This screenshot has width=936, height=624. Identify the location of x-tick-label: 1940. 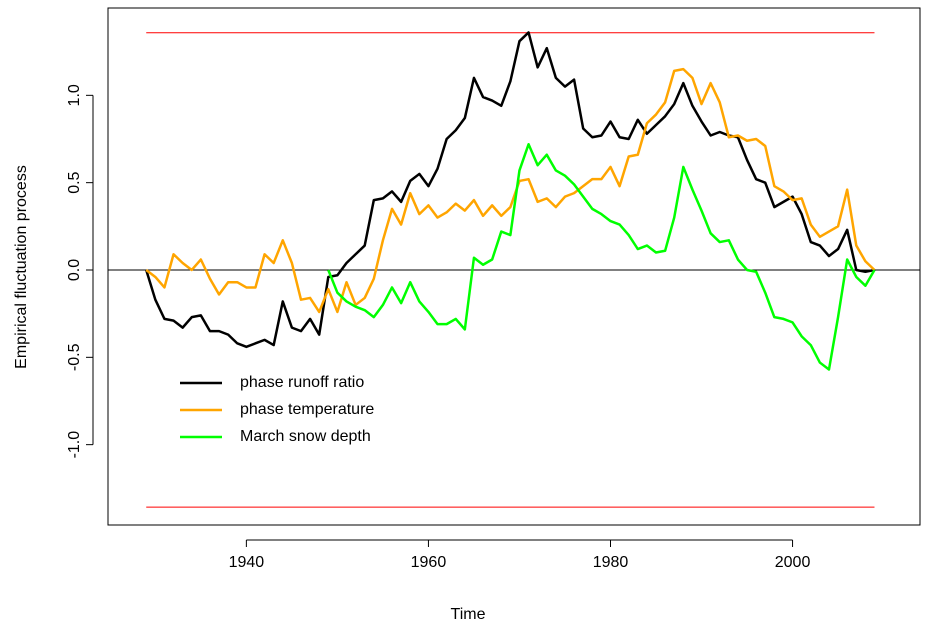
(247, 562).